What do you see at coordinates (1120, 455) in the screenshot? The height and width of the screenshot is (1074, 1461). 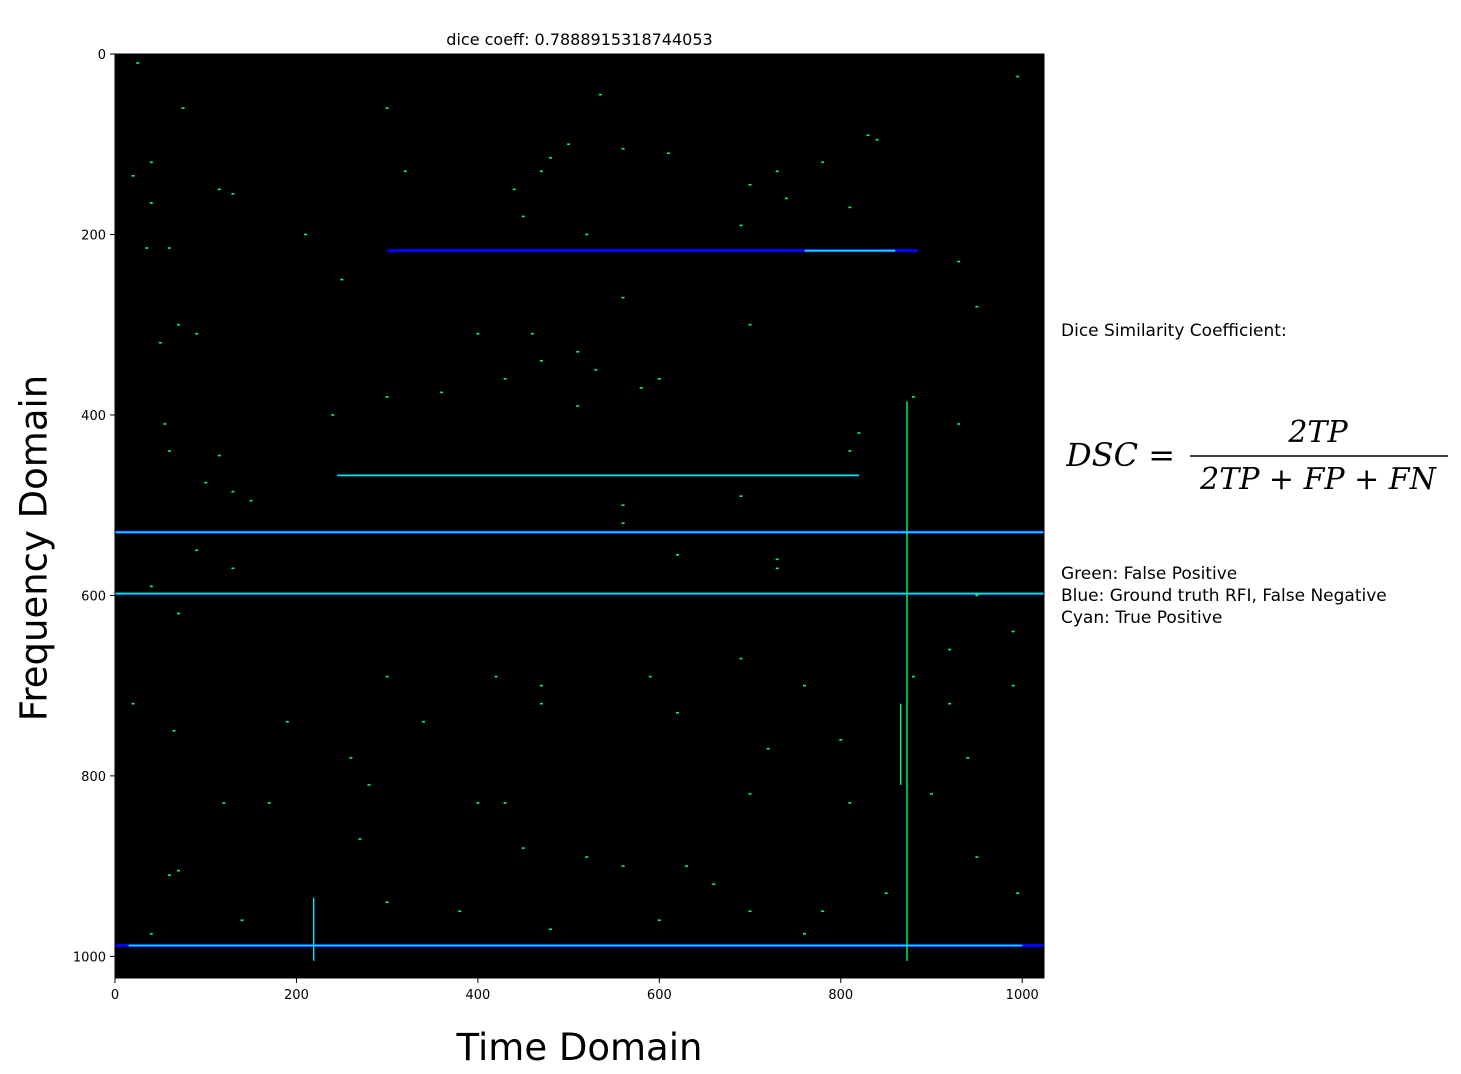 I see `formula-lhs: DSC =` at bounding box center [1120, 455].